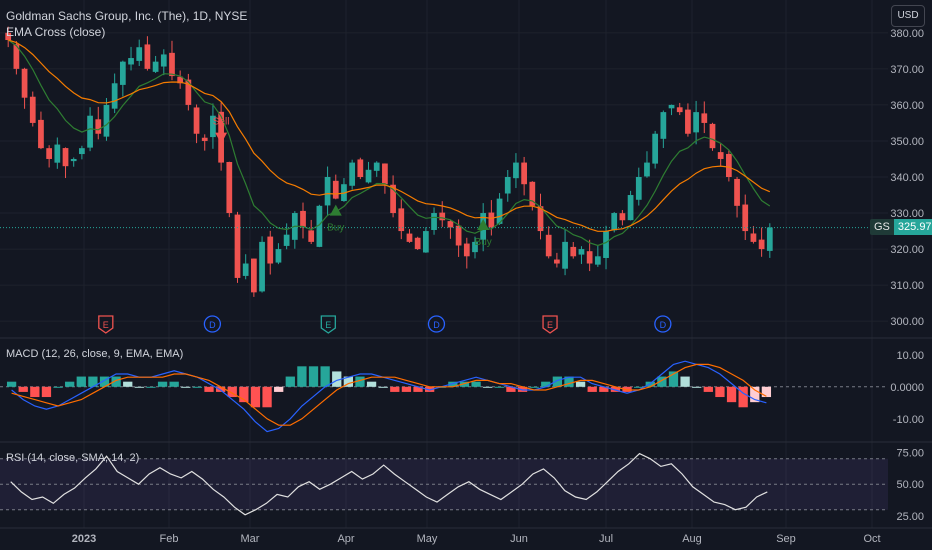 Image resolution: width=932 pixels, height=550 pixels. What do you see at coordinates (444, 396) in the screenshot?
I see `macd-pane` at bounding box center [444, 396].